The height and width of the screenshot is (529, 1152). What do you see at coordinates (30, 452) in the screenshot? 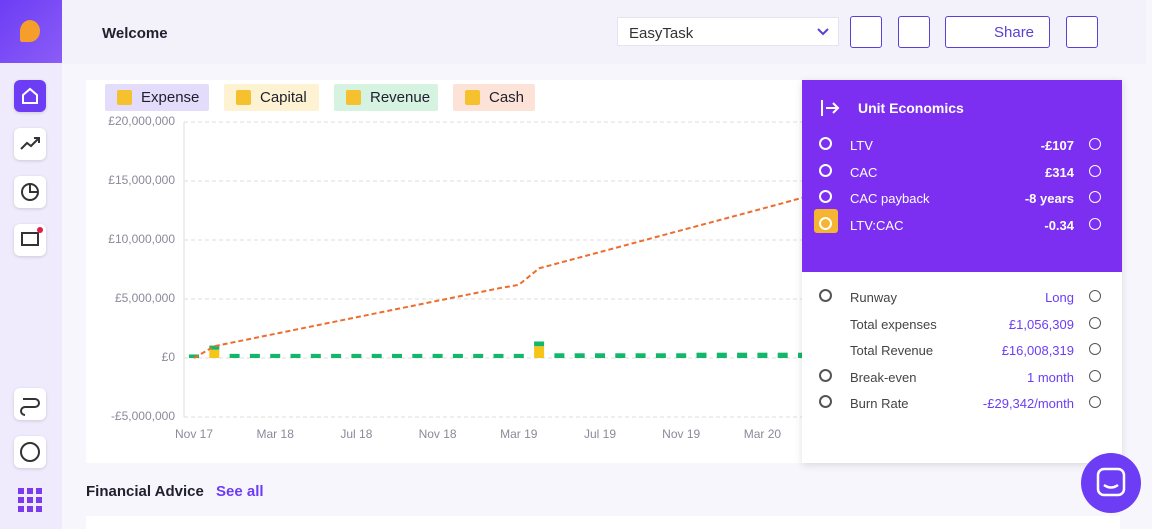
I see `help-button` at bounding box center [30, 452].